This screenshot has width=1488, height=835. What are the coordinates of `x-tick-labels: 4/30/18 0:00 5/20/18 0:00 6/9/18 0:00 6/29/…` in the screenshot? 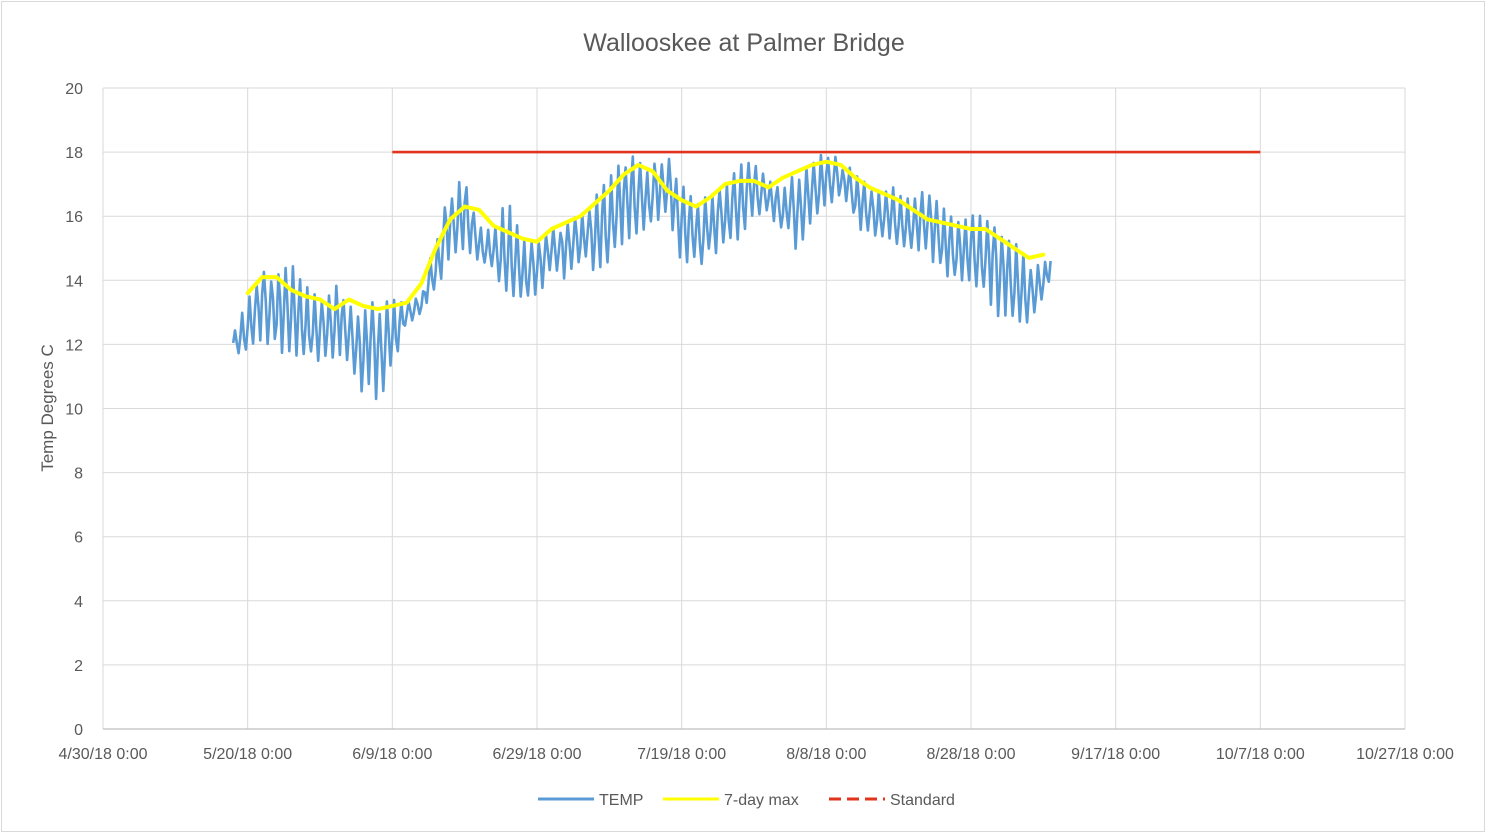 It's located at (757, 754).